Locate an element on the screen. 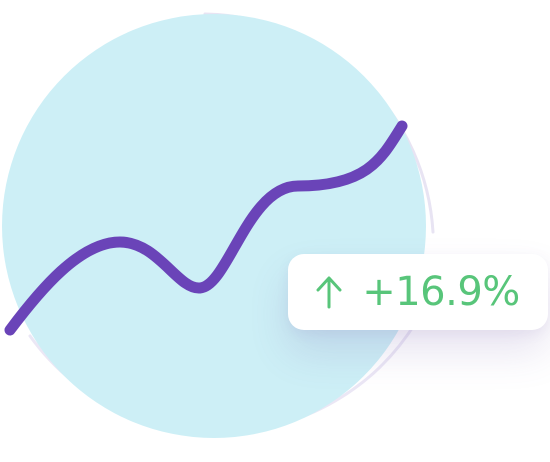 The width and height of the screenshot is (550, 462). growth-badge: +16.9% is located at coordinates (418, 292).